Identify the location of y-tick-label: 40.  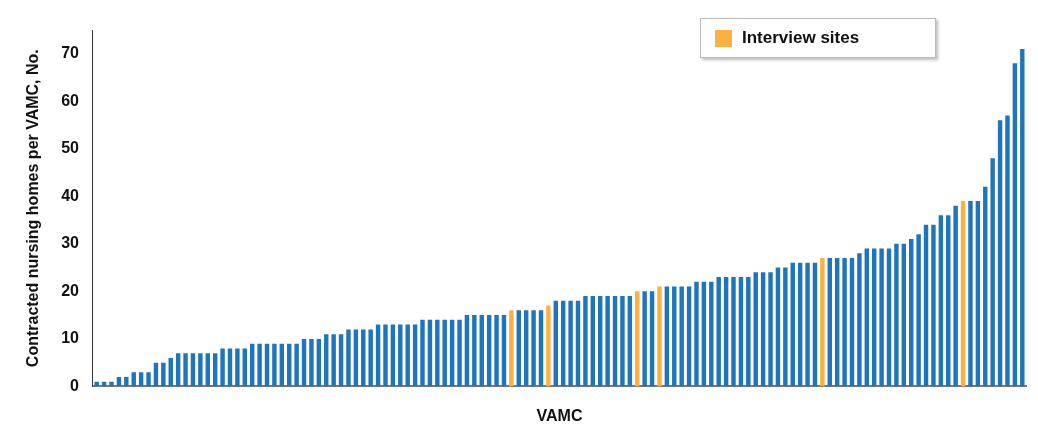
(70, 195).